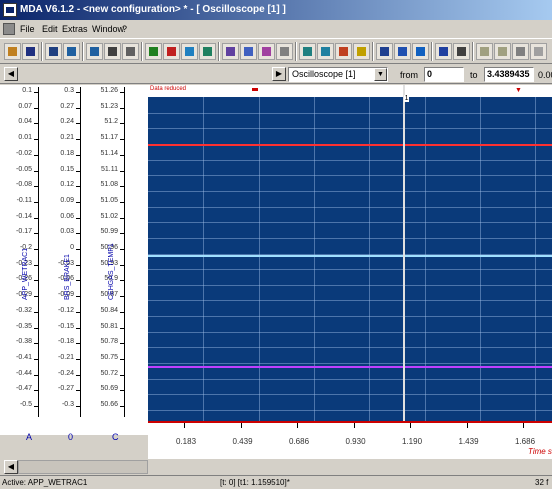  What do you see at coordinates (276, 467) in the screenshot?
I see `horizontal-scrollbar: ◀` at bounding box center [276, 467].